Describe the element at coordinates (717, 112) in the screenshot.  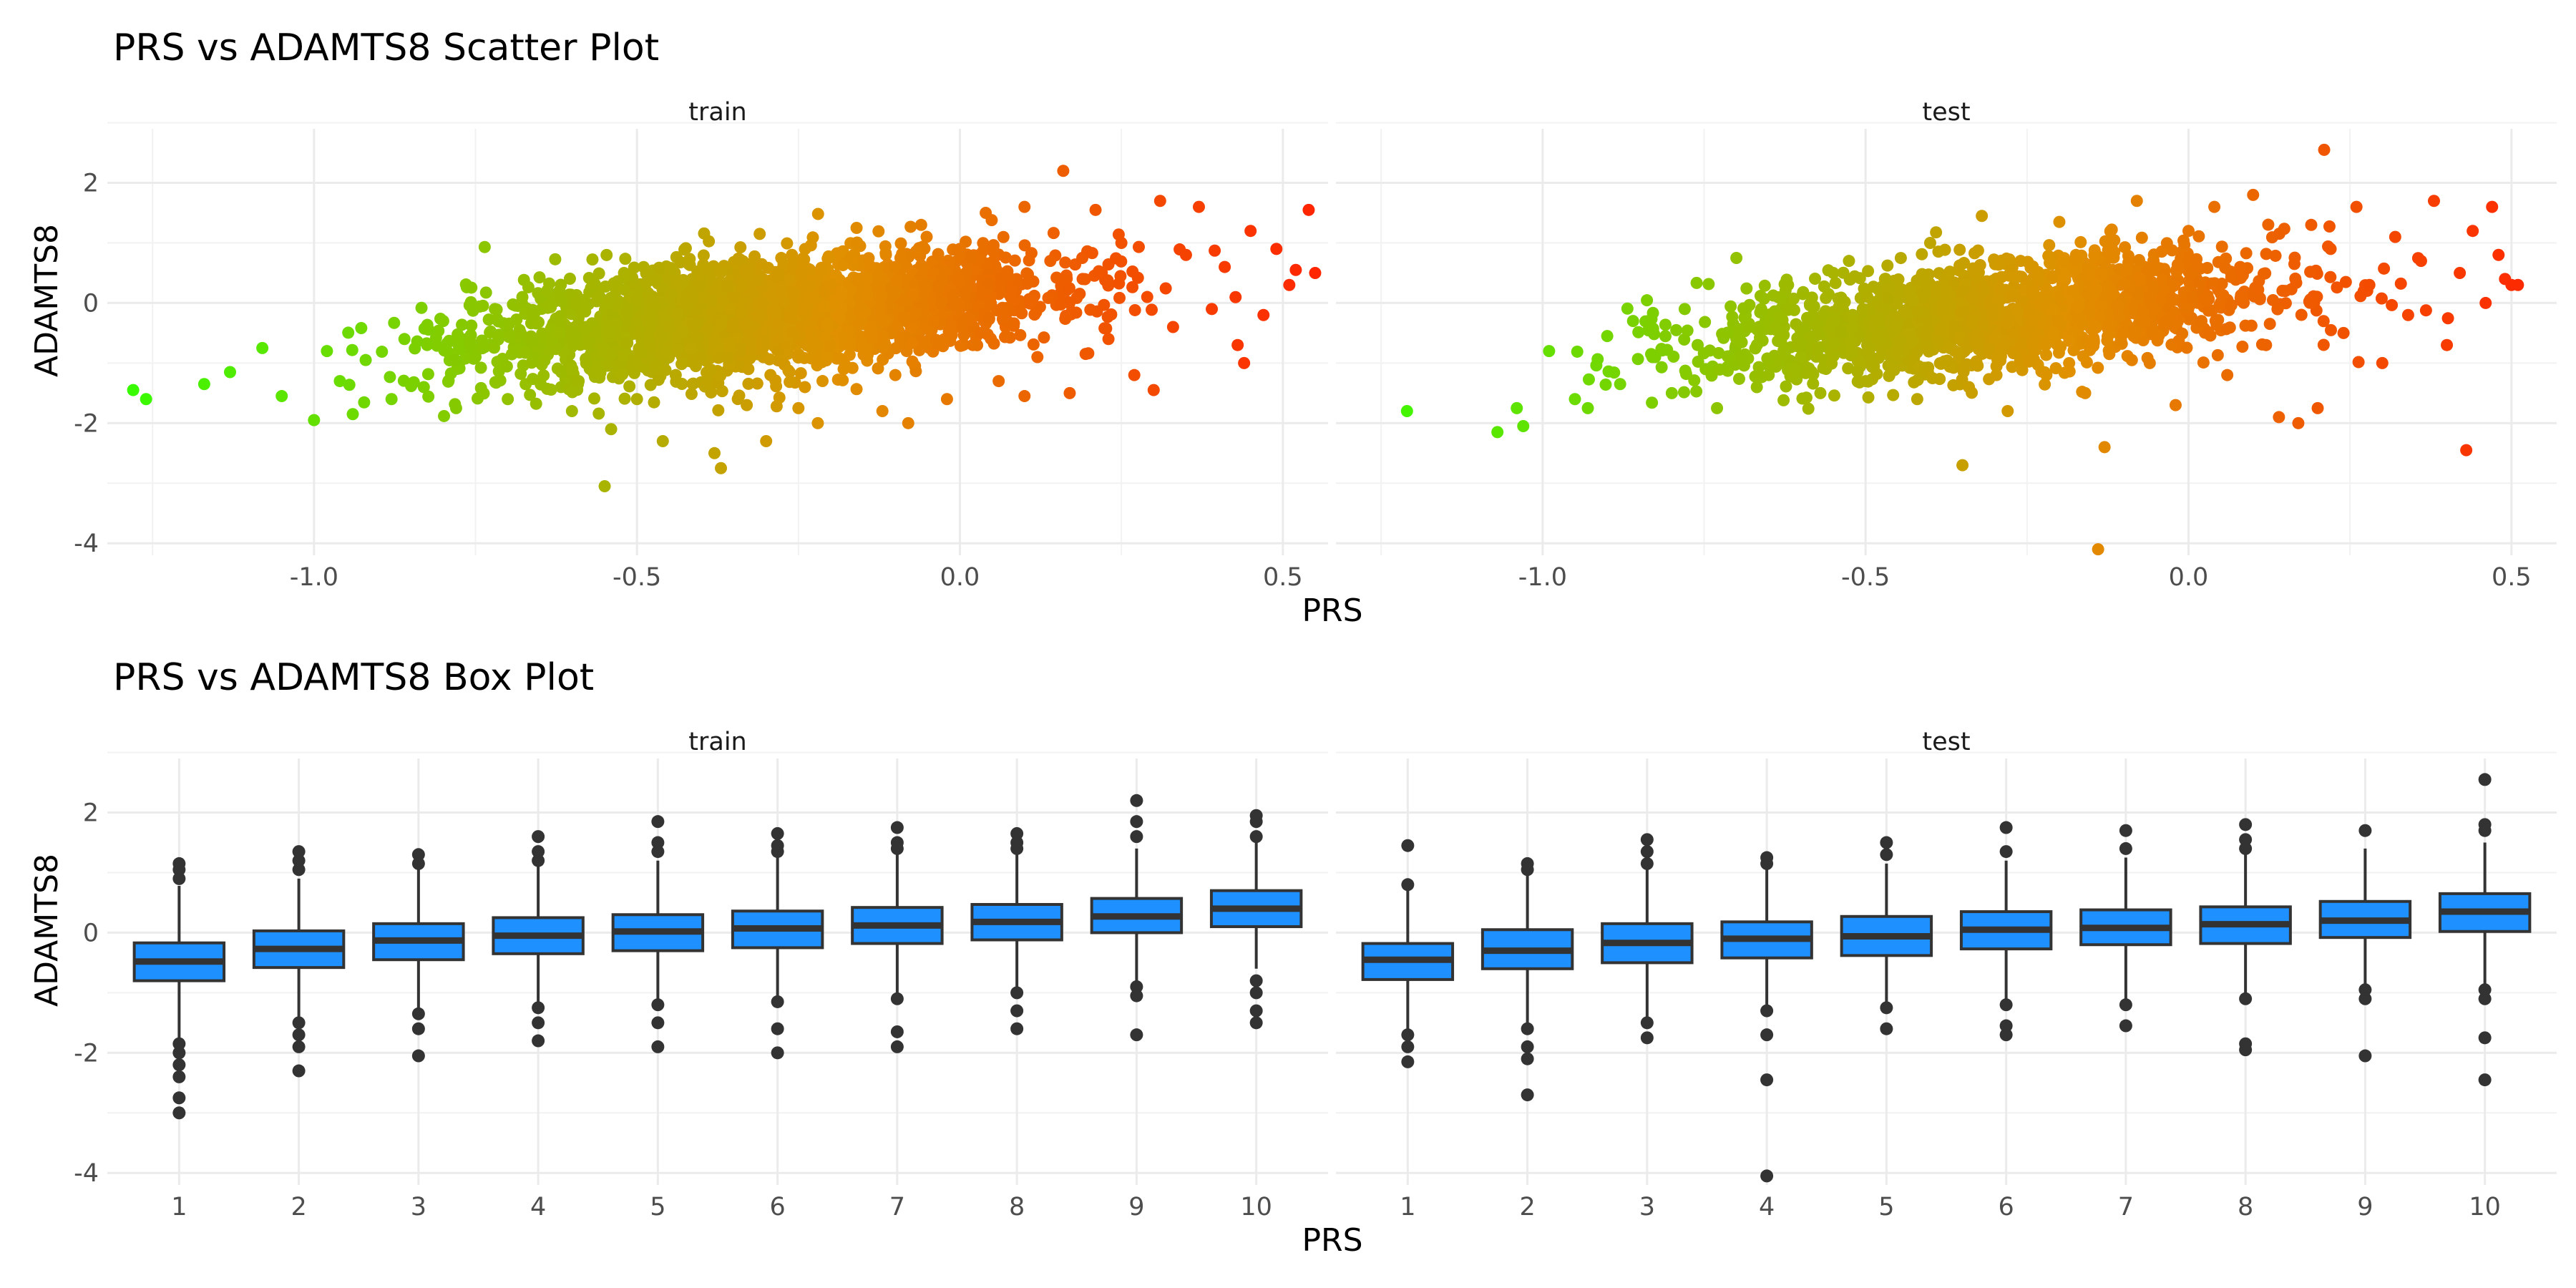
I see `scatter-strip-train: train` at that location.